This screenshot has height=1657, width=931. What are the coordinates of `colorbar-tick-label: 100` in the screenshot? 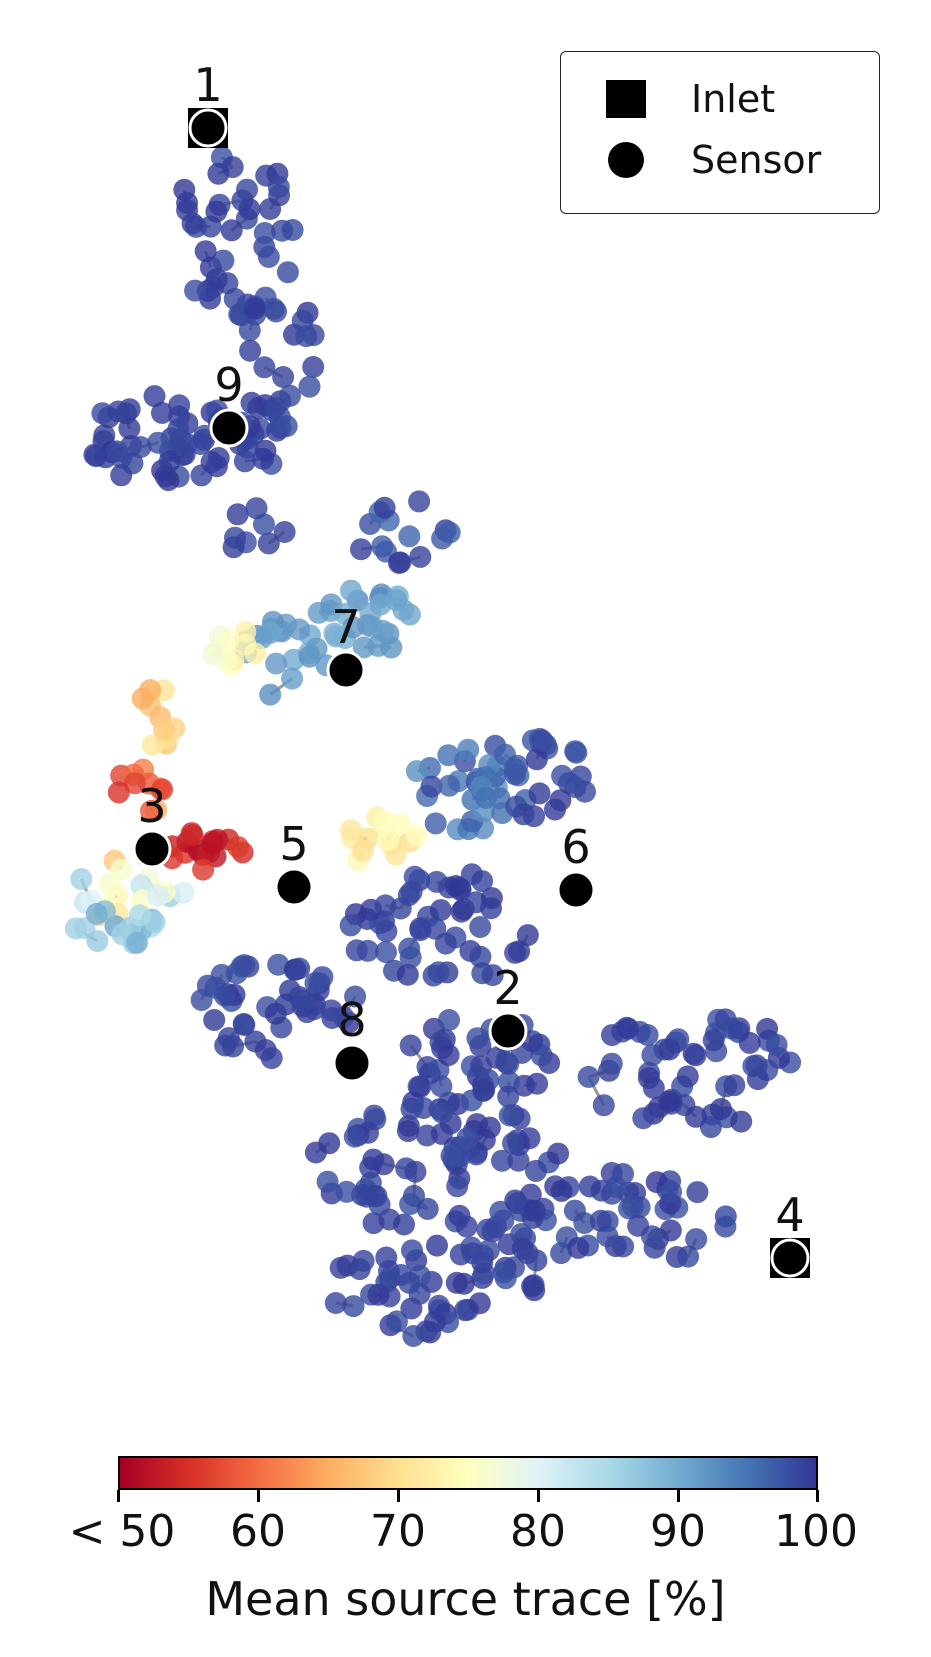 It's located at (816, 1531).